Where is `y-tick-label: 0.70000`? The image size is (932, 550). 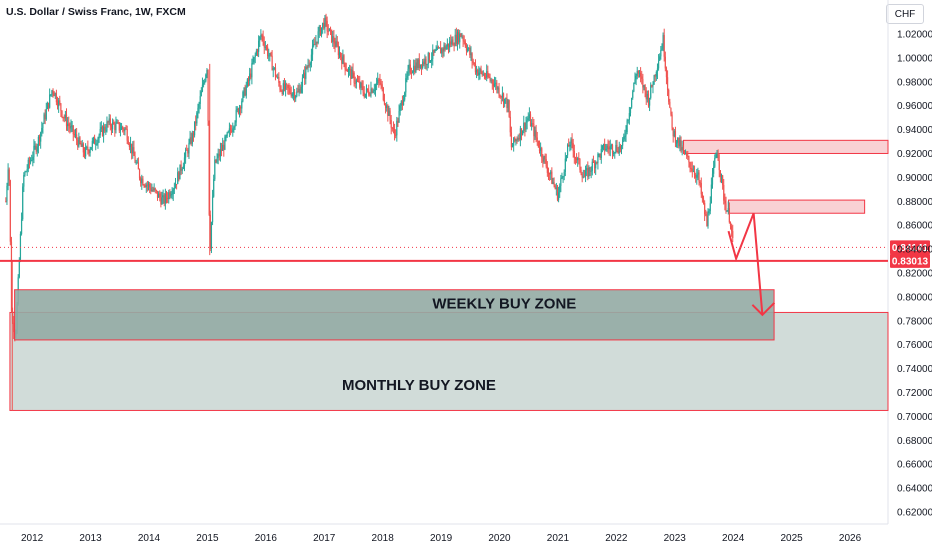 y-tick-label: 0.70000 is located at coordinates (914, 417).